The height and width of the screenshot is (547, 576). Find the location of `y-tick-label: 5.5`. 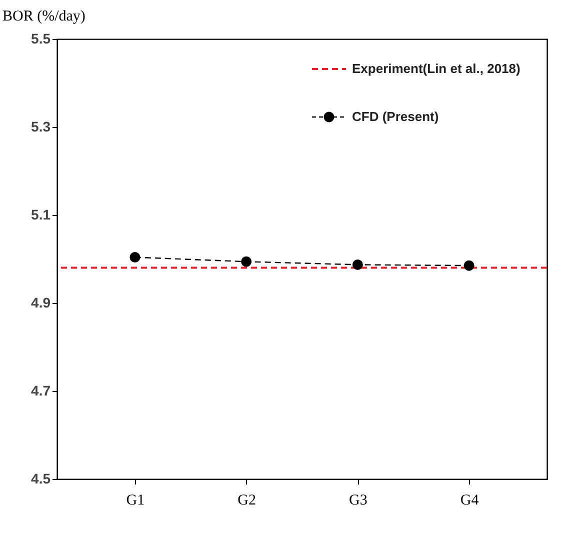

y-tick-label: 5.5 is located at coordinates (41, 38).